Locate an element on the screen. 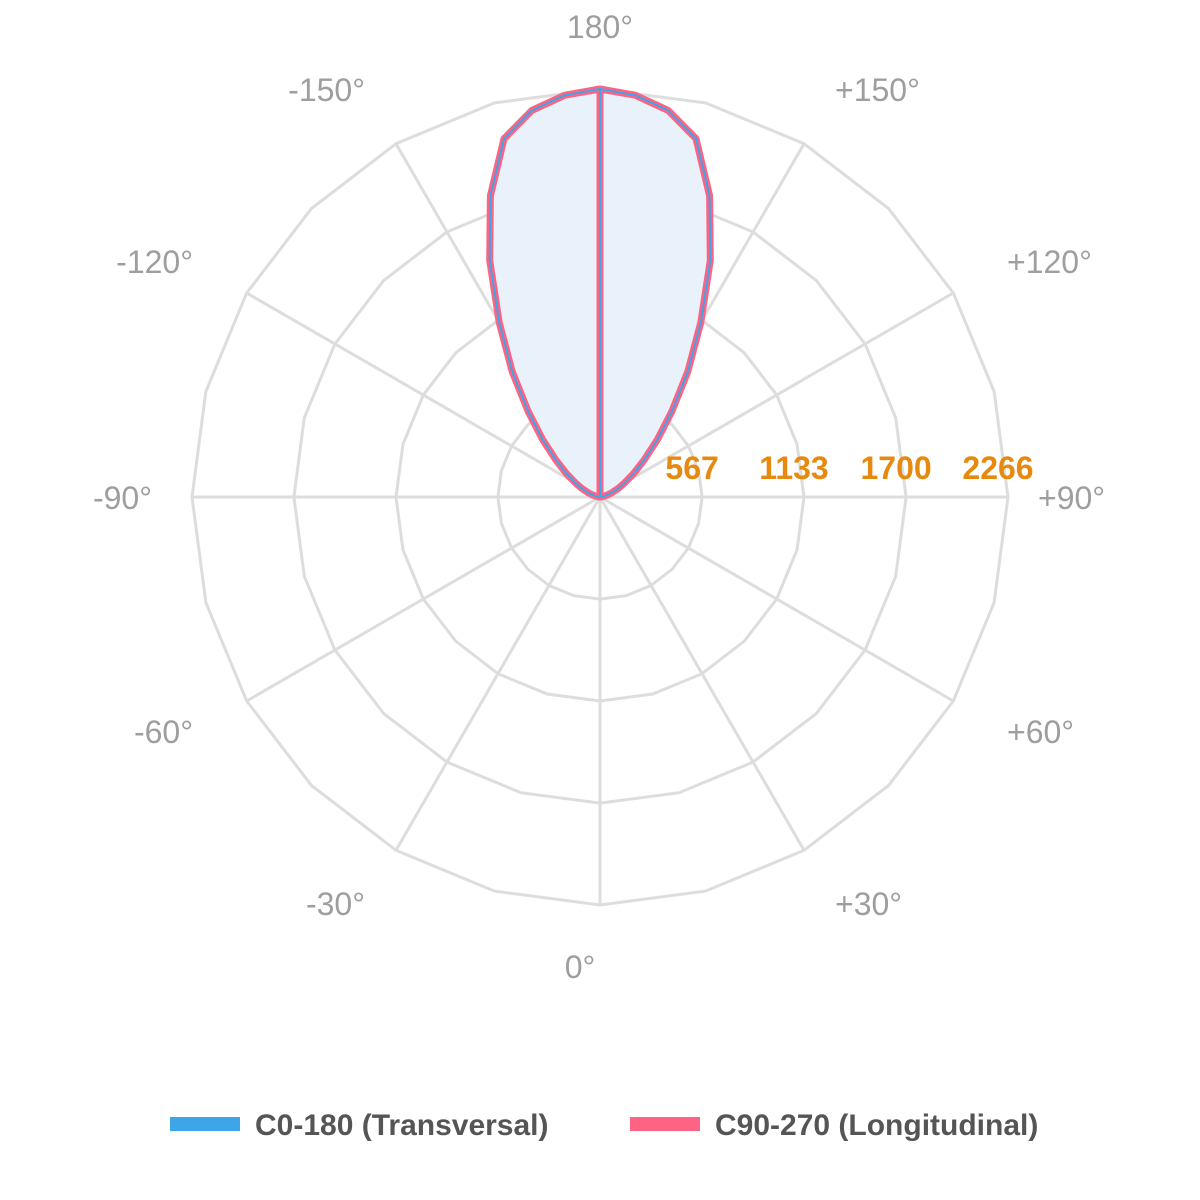 The image size is (1200, 1200). legend-item-transversal: C0-180 (Transversal) is located at coordinates (359, 1125).